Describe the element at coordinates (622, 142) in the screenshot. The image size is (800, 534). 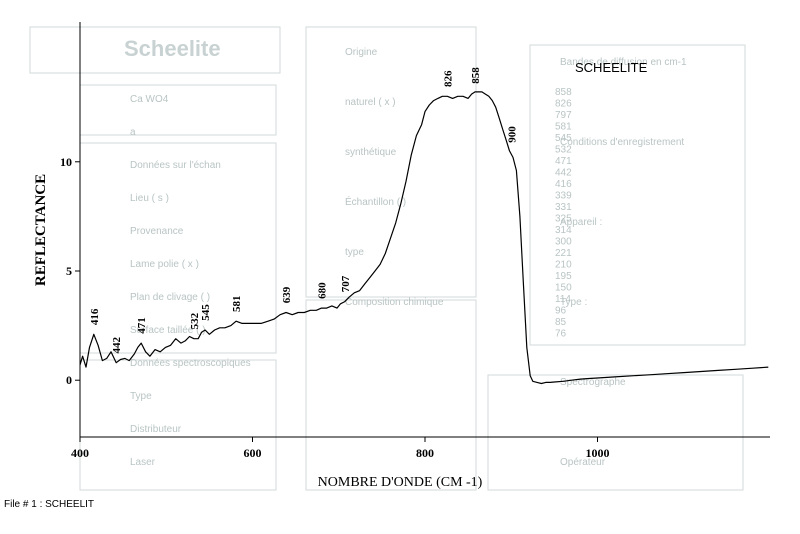
I see `form-right-line: Conditions d'enregistrement` at that location.